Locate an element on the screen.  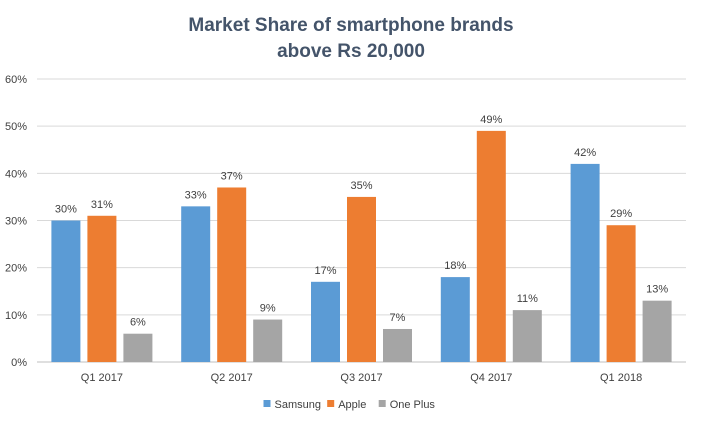
y-tick-label: 30% is located at coordinates (16, 222).